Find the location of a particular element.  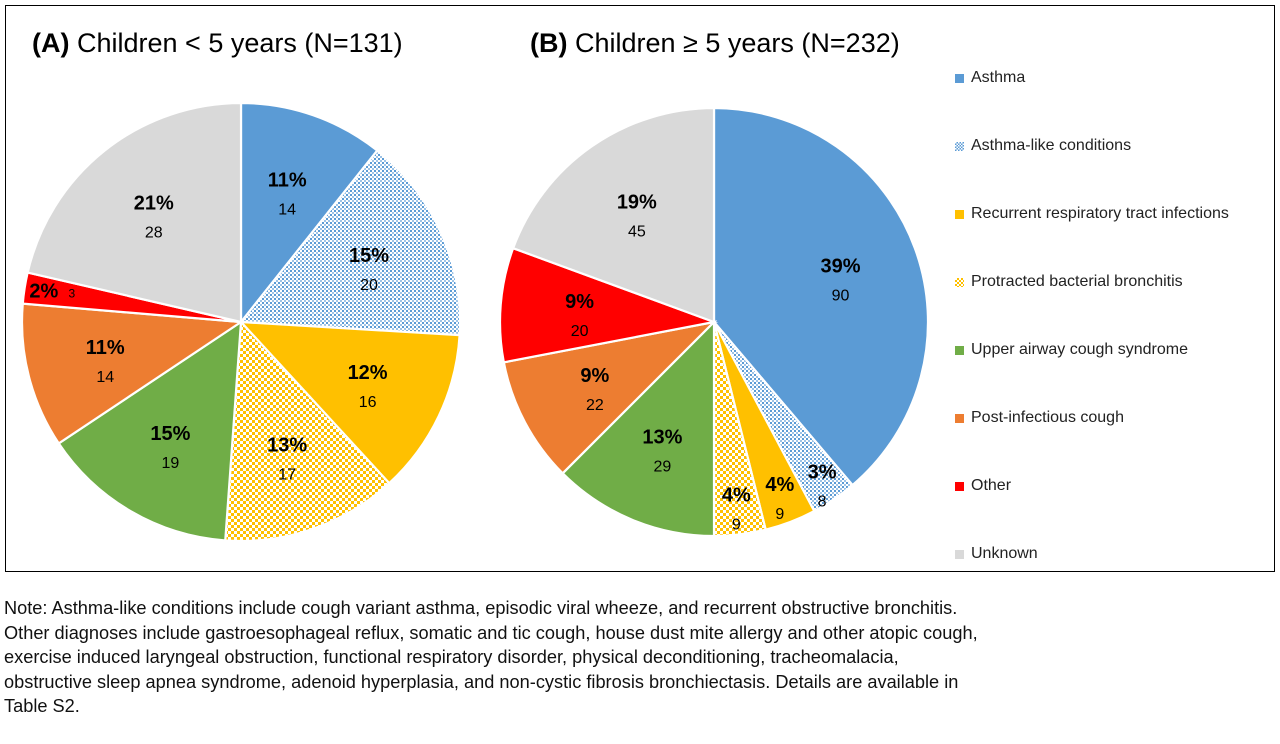

pie-a-slice-asthma-like-conditions is located at coordinates (350, 243).